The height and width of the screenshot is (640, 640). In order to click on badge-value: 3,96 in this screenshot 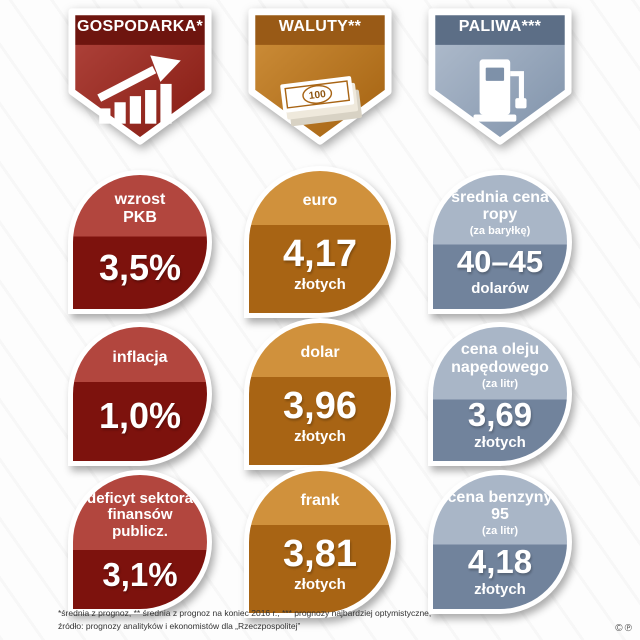, I will do `click(320, 405)`.